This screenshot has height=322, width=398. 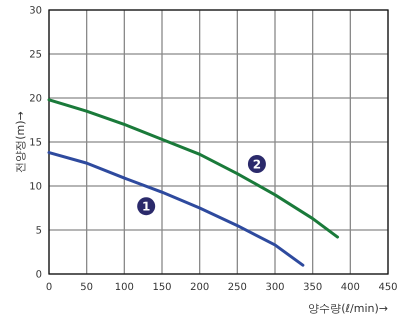 I want to click on y-tick-label: 10, so click(x=35, y=187).